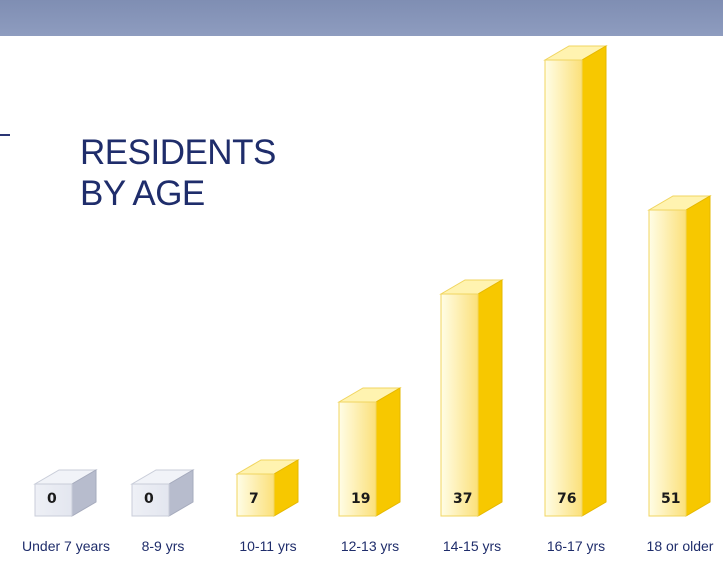  Describe the element at coordinates (670, 499) in the screenshot. I see `bar-value-label: 51` at that location.